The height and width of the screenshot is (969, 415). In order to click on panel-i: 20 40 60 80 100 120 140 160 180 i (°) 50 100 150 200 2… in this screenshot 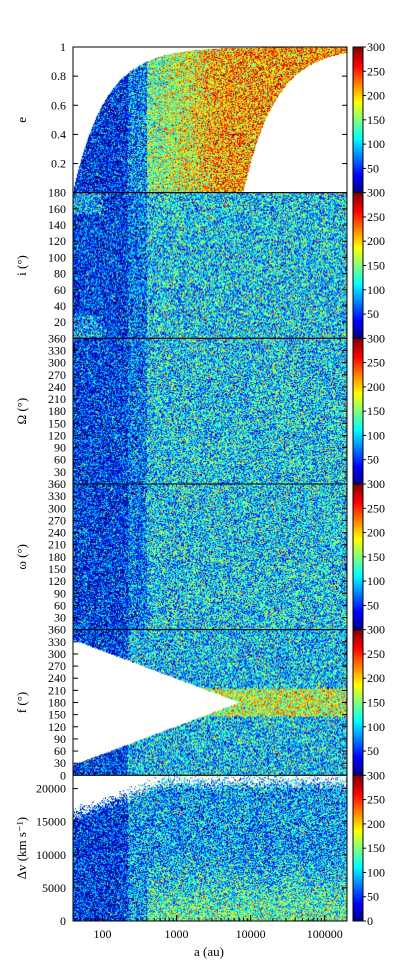, I will do `click(199, 262)`.